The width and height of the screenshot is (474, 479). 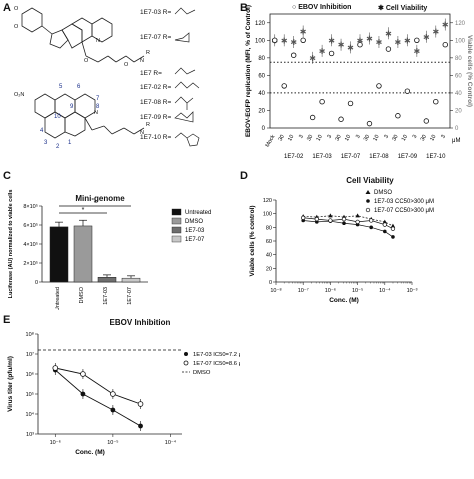 What do you see at coordinates (30, 414) in the screenshot?
I see `ytick-label: 10⁴` at bounding box center [30, 414].